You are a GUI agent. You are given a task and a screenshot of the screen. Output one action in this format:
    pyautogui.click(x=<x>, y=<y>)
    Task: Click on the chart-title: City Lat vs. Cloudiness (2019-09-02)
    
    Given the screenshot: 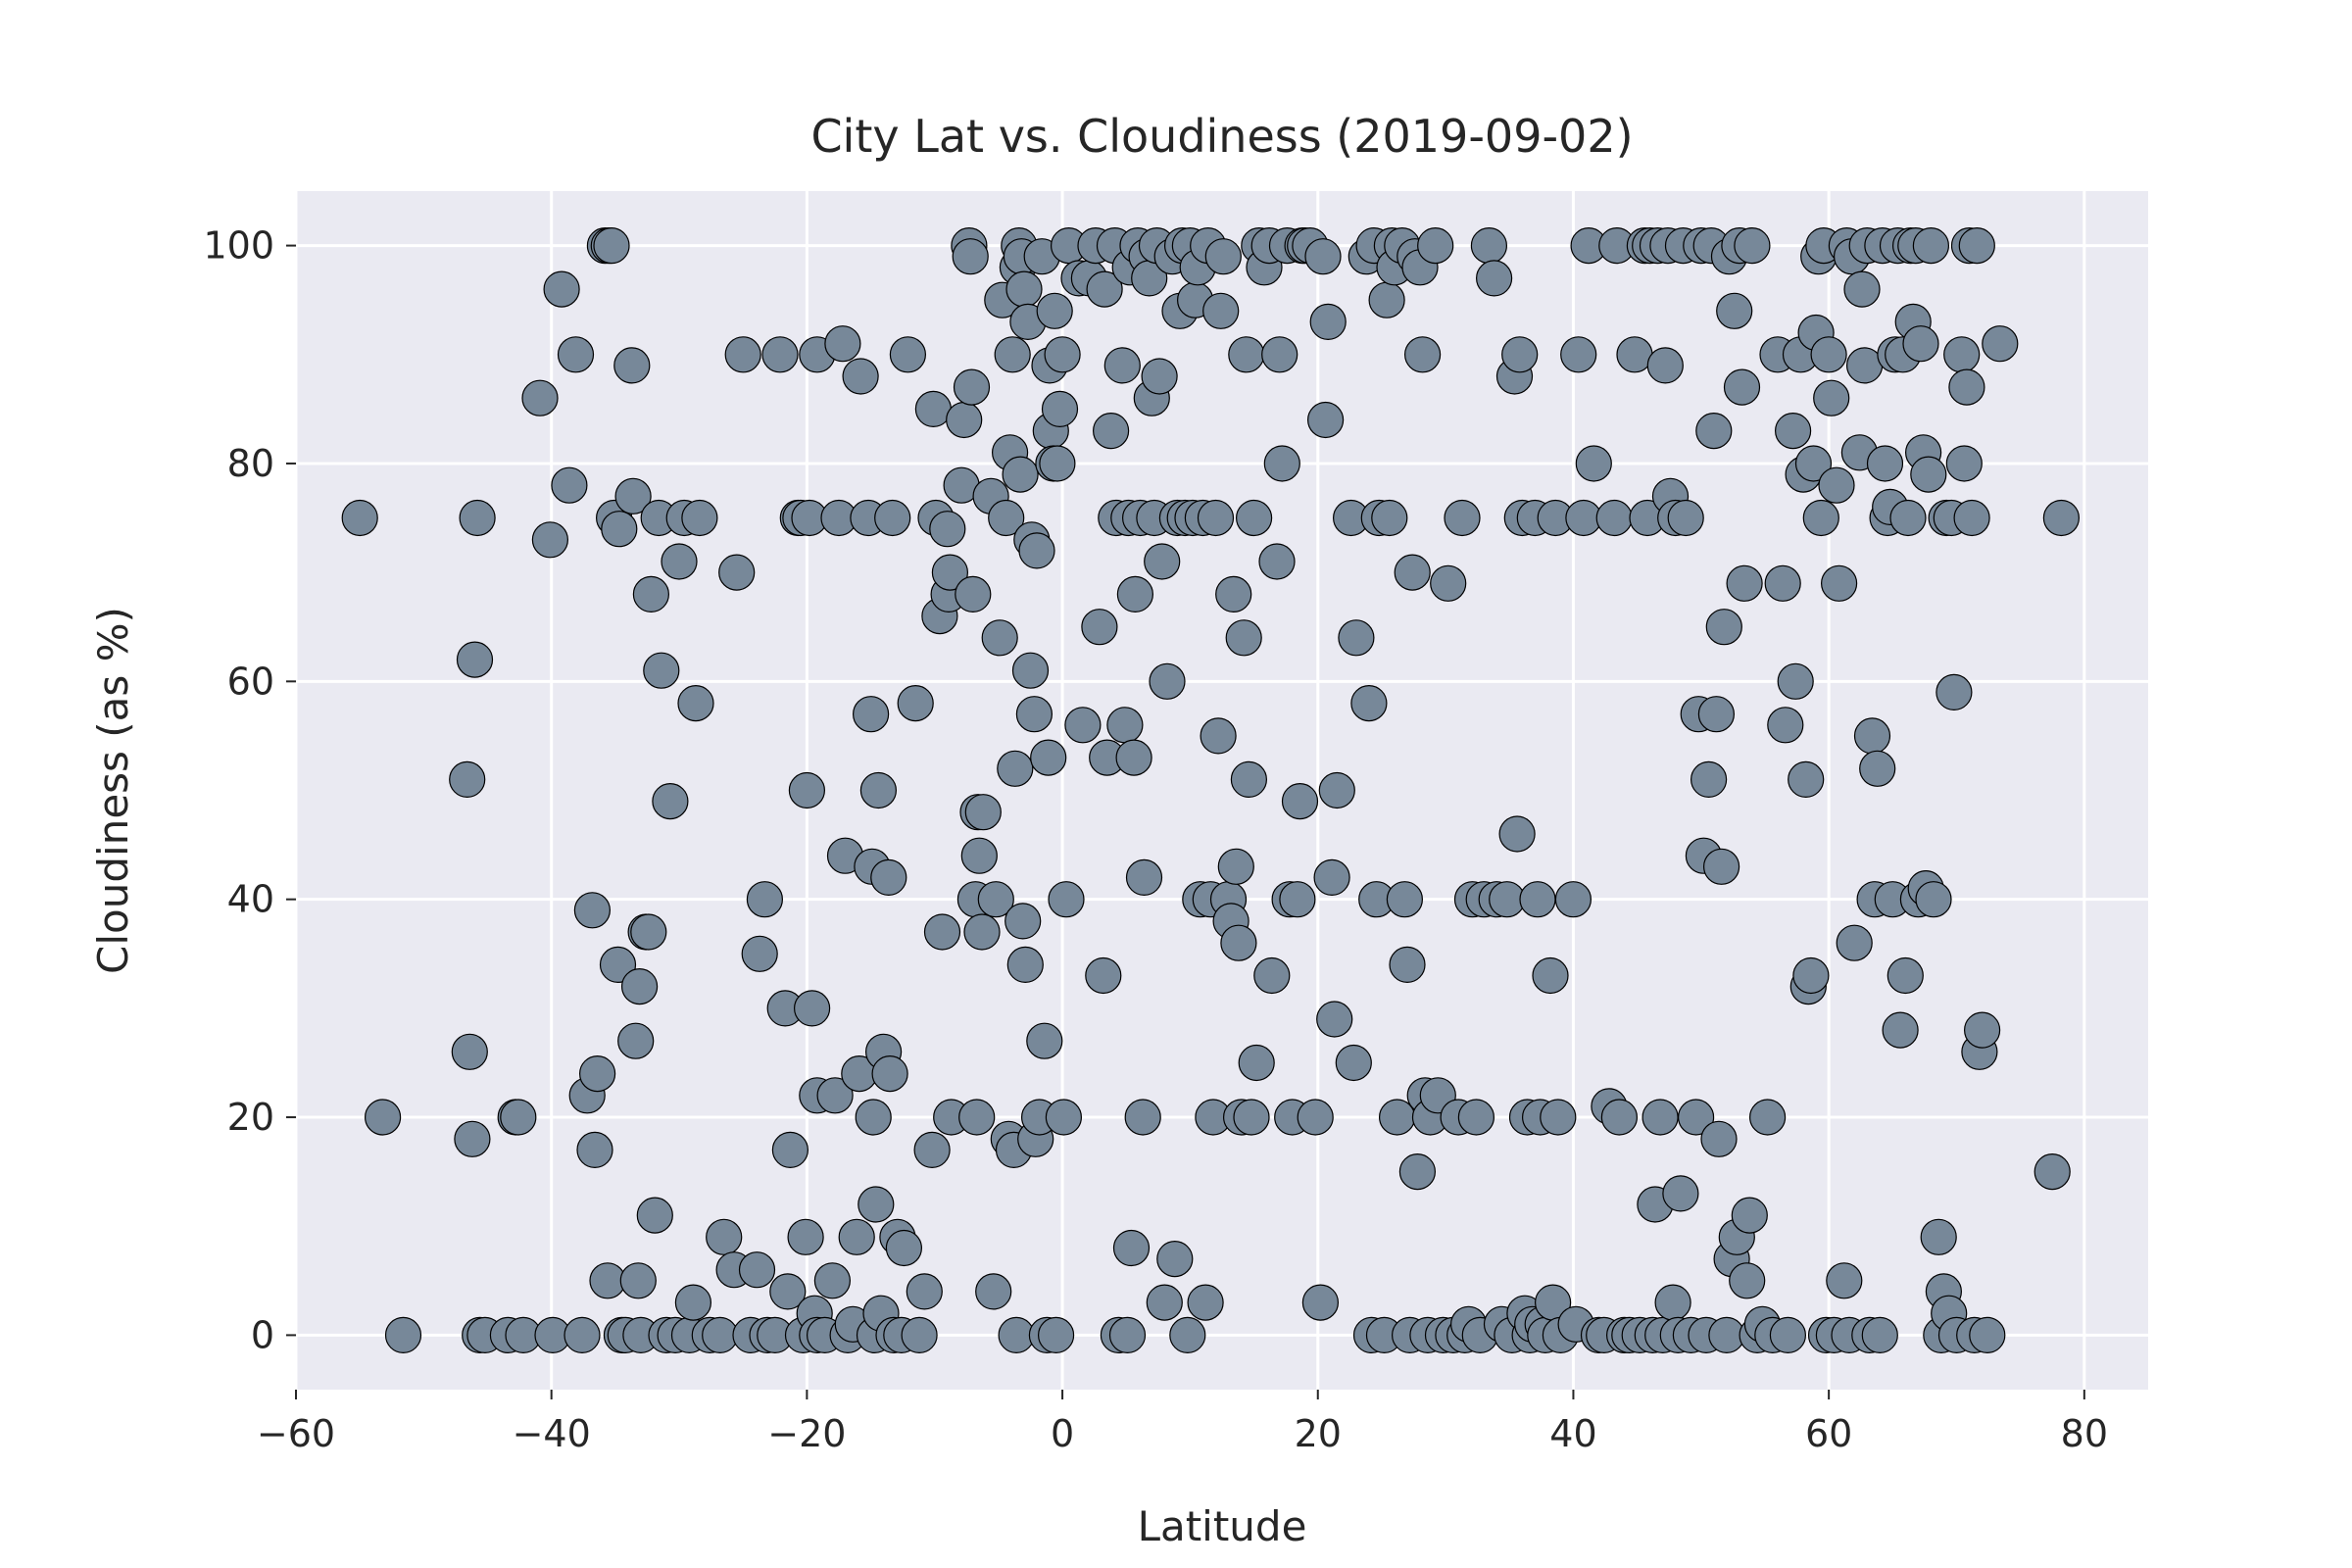 What is the action you would take?
    pyautogui.click(x=1221, y=136)
    